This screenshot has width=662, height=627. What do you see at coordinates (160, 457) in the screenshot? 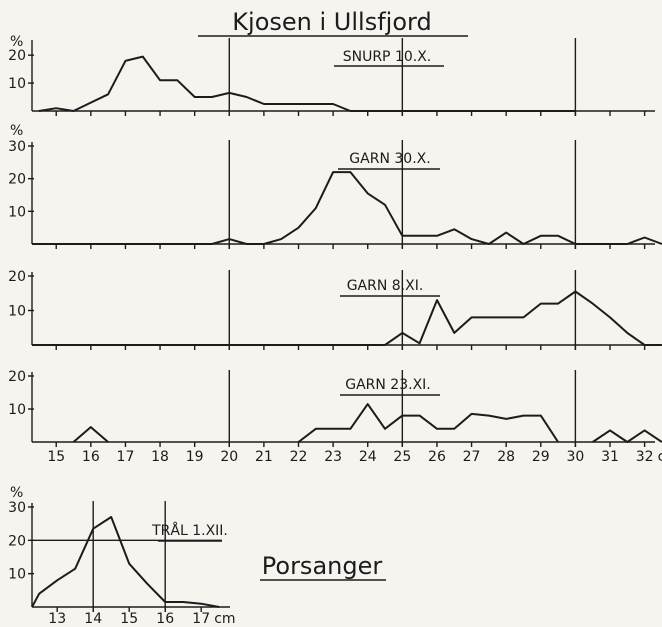
I see `x-tick-label: 18` at bounding box center [160, 457].